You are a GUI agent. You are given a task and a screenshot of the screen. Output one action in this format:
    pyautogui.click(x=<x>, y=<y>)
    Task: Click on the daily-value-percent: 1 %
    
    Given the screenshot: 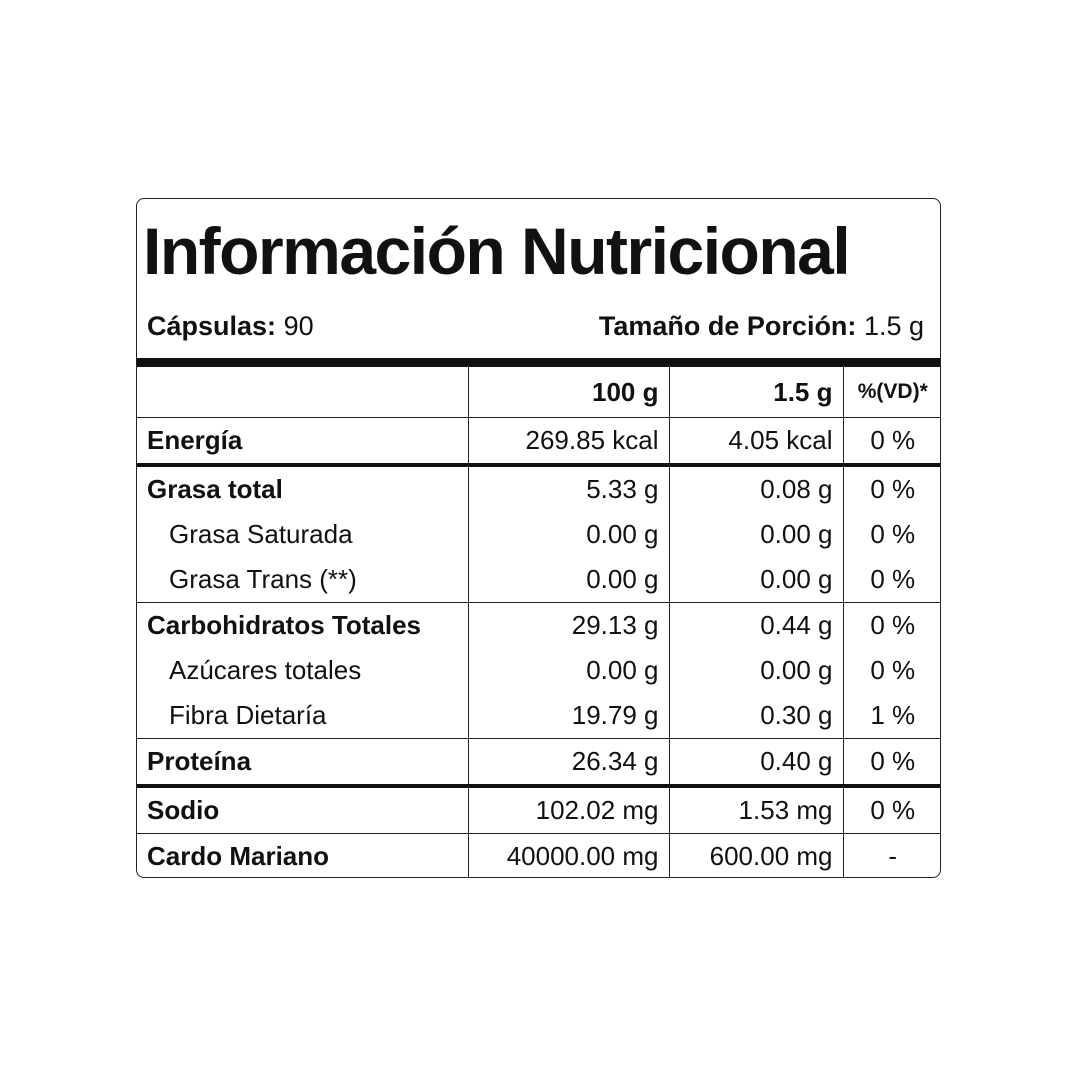 What is the action you would take?
    pyautogui.click(x=891, y=716)
    